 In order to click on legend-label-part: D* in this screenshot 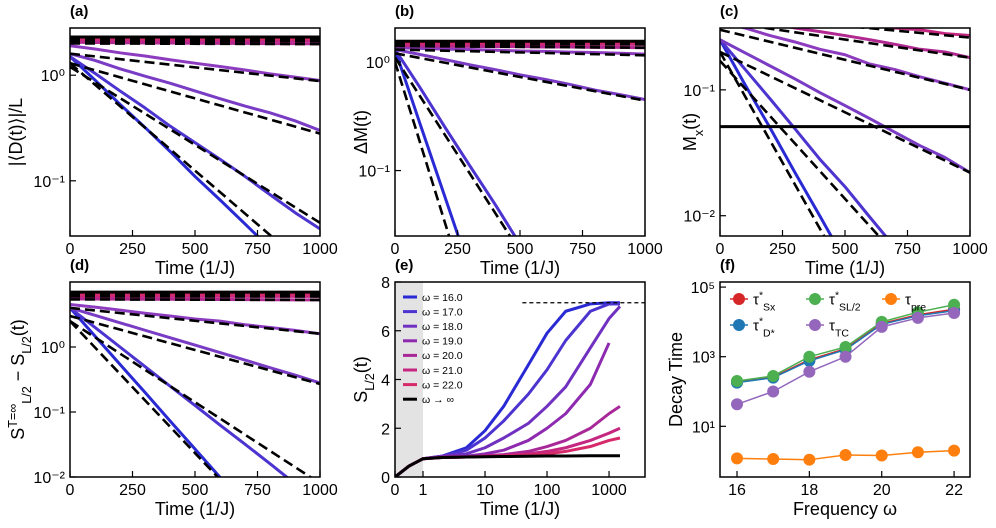, I will do `click(769, 333)`.